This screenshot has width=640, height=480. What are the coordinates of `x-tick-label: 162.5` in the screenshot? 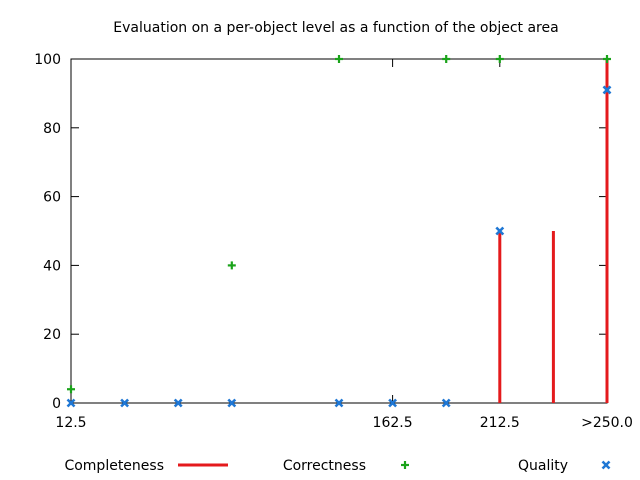 It's located at (393, 423).